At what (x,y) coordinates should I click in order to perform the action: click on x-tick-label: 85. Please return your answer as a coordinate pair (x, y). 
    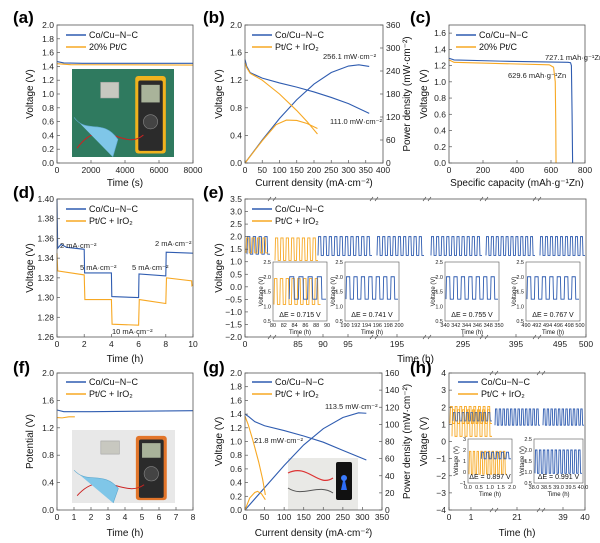
    Looking at the image, I should click on (298, 344).